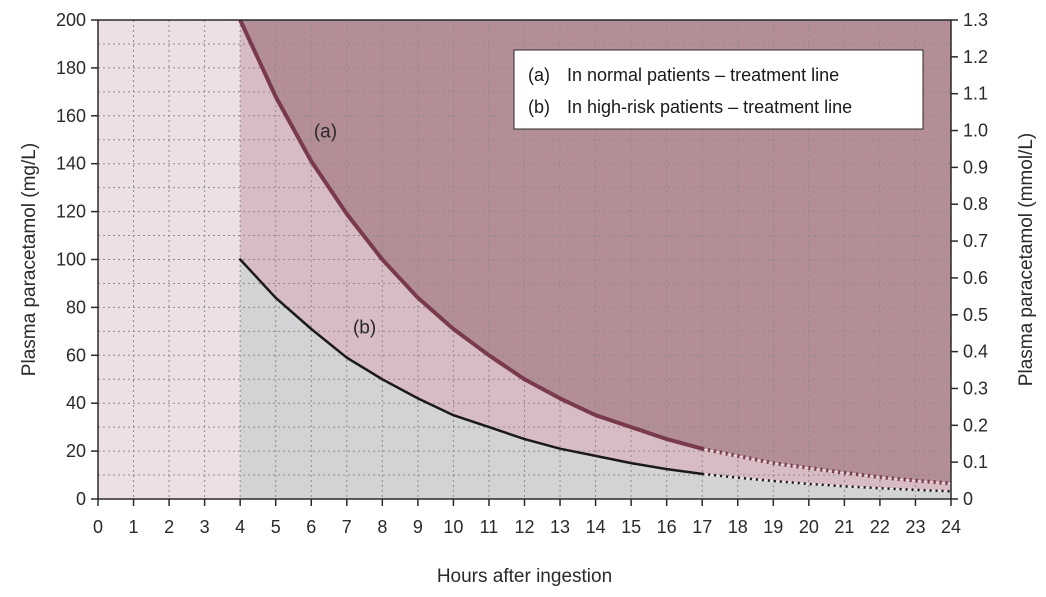 The height and width of the screenshot is (597, 1046). I want to click on y-axis-left-title: Plasma paracetamol (mg/L), so click(29, 259).